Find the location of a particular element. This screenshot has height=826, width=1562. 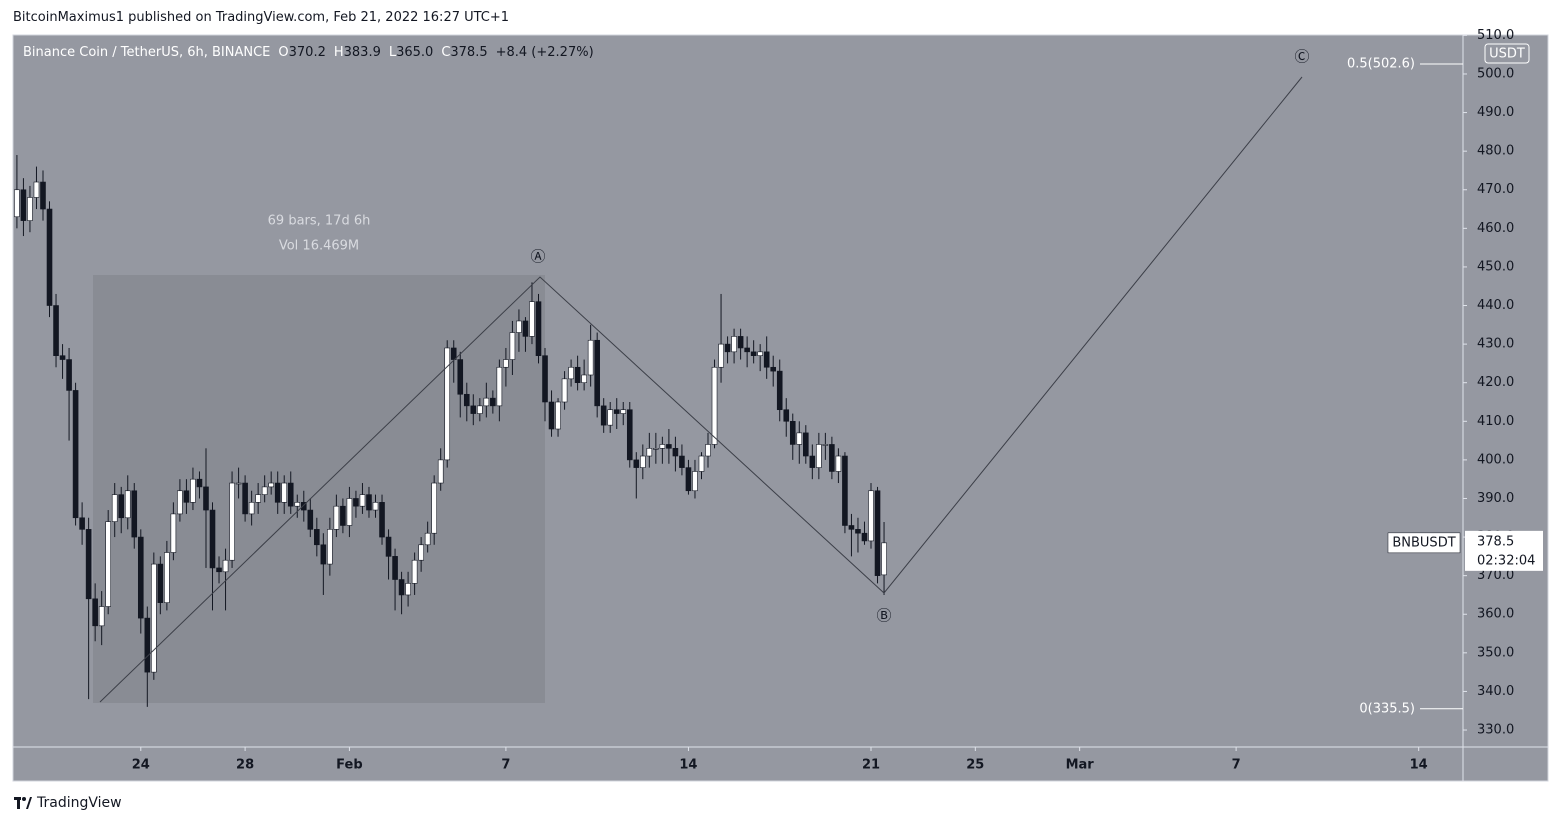

y-tick-label: 390.0 is located at coordinates (1495, 498).